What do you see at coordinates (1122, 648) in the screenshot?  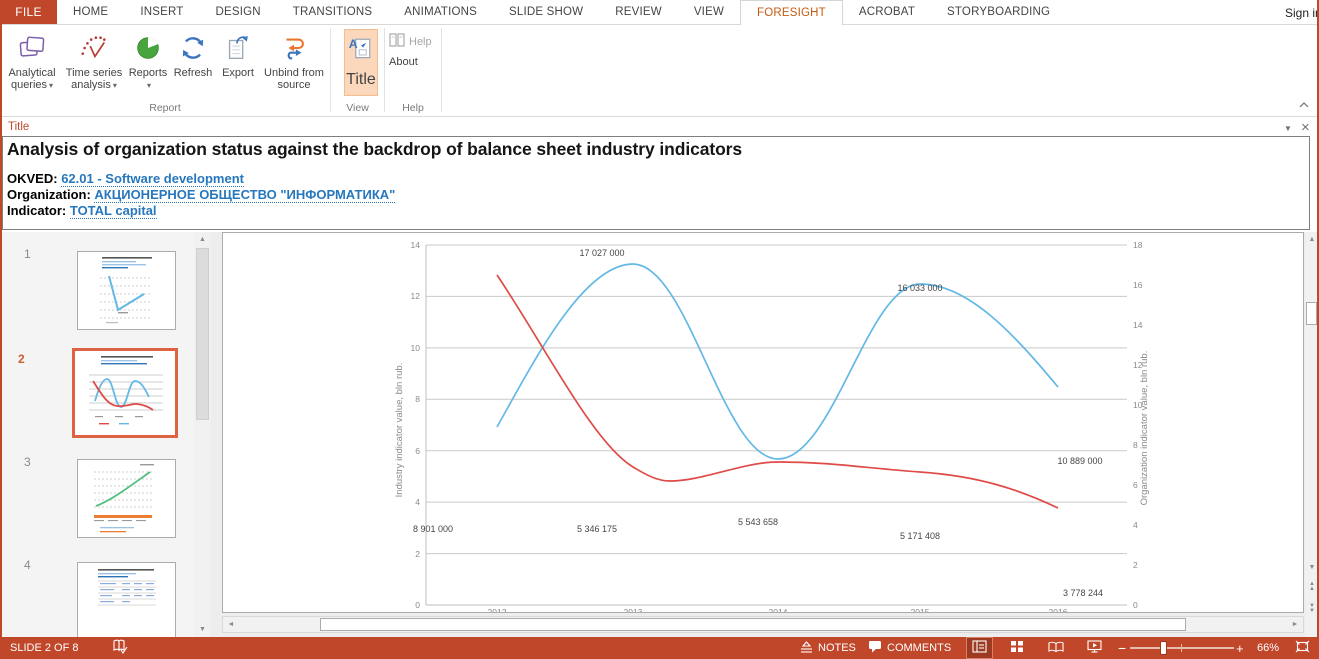 I see `zoom-out-button: −` at bounding box center [1122, 648].